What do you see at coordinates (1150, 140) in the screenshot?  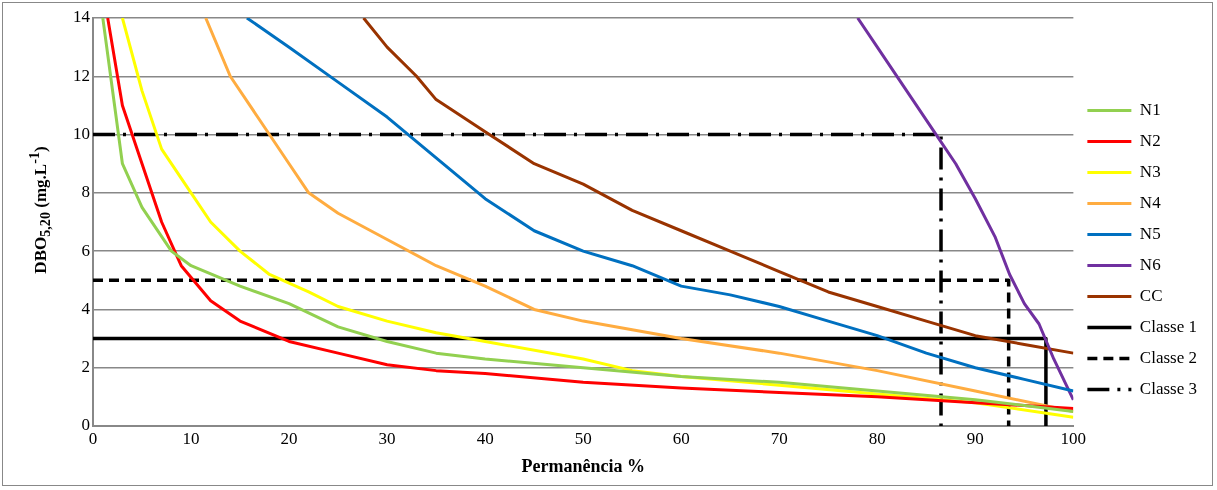 I see `legend-label: N2` at bounding box center [1150, 140].